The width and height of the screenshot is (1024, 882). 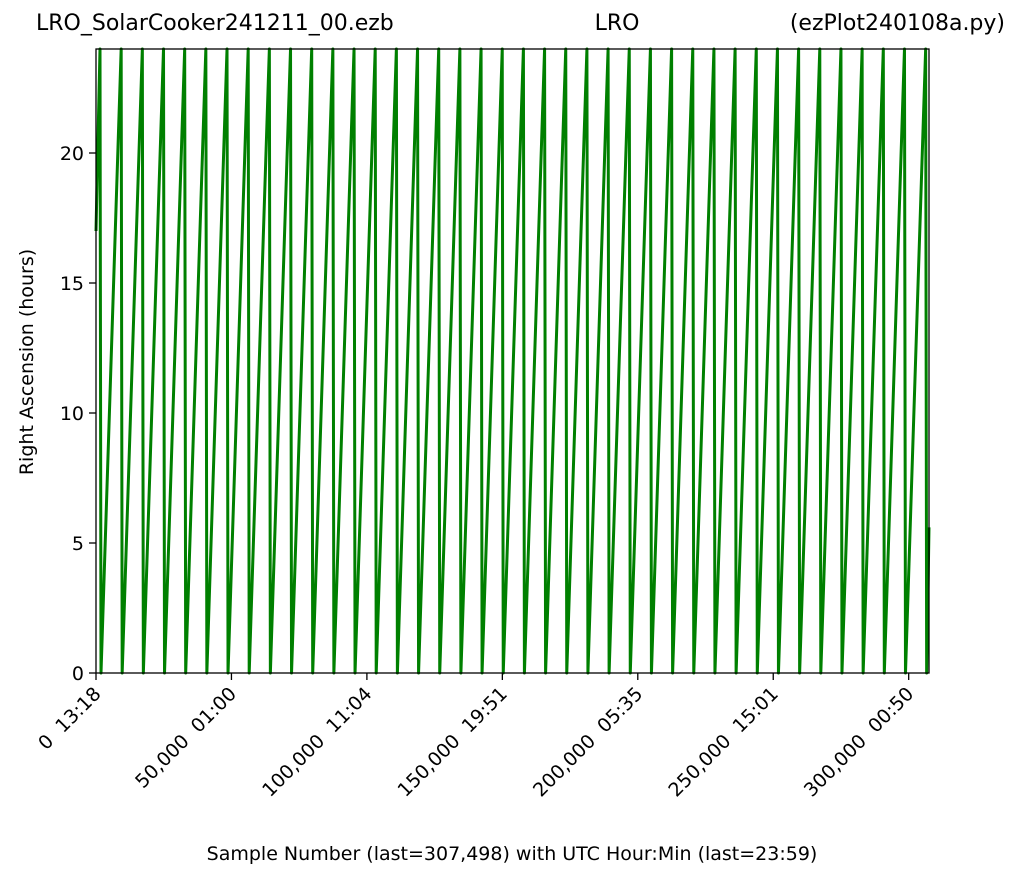 What do you see at coordinates (453, 742) in the screenshot?
I see `x-tick-label: 150,000 19:51` at bounding box center [453, 742].